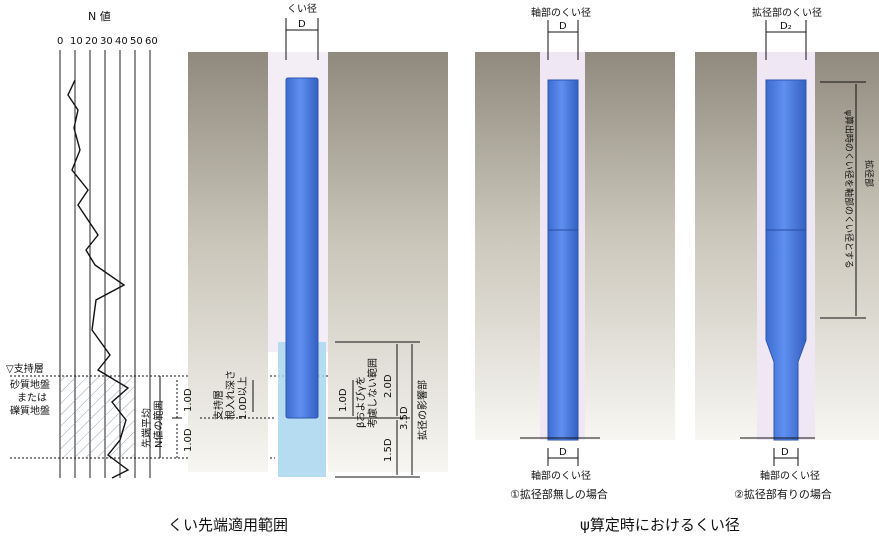 The image size is (879, 536). Describe the element at coordinates (404, 418) in the screenshot. I see `three-five-d: 3.5D` at that location.